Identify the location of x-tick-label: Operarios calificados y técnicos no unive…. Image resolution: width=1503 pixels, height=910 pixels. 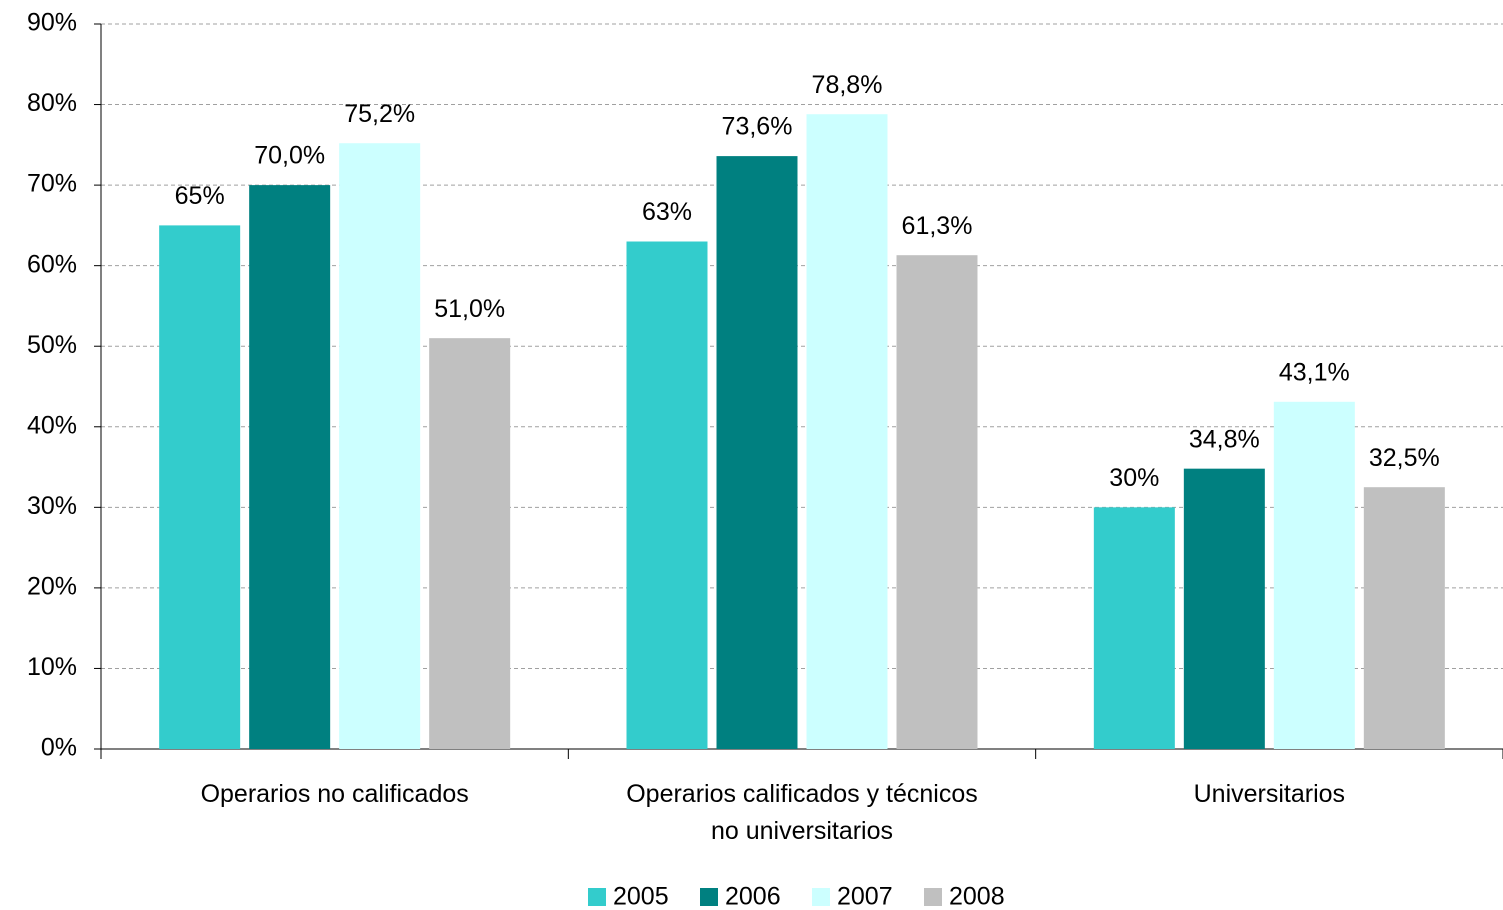
(802, 812).